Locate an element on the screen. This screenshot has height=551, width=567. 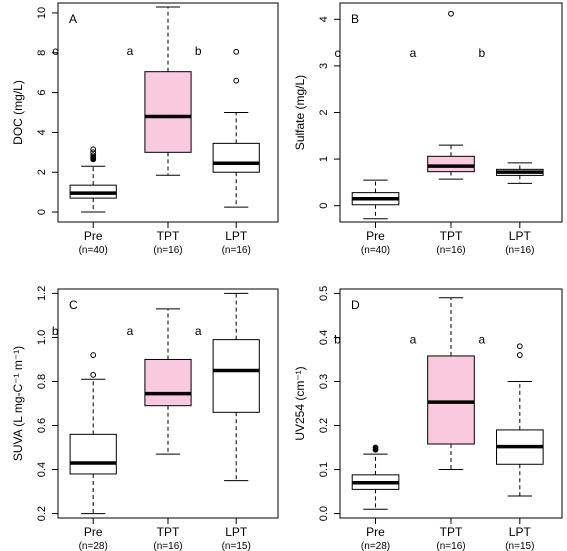
y-axis-label: DOC (mg/L) is located at coordinates (18, 112).